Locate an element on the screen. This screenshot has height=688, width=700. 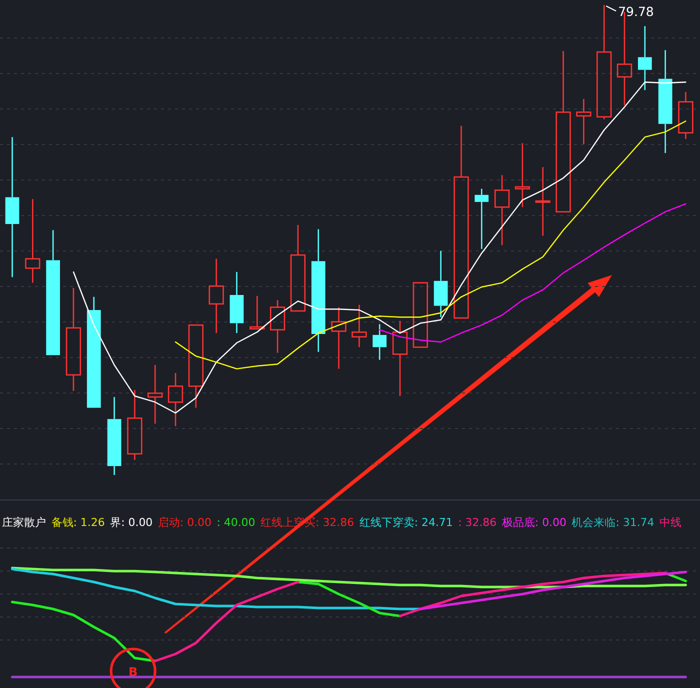
chart-title: 庄家散户 is located at coordinates (24, 522).